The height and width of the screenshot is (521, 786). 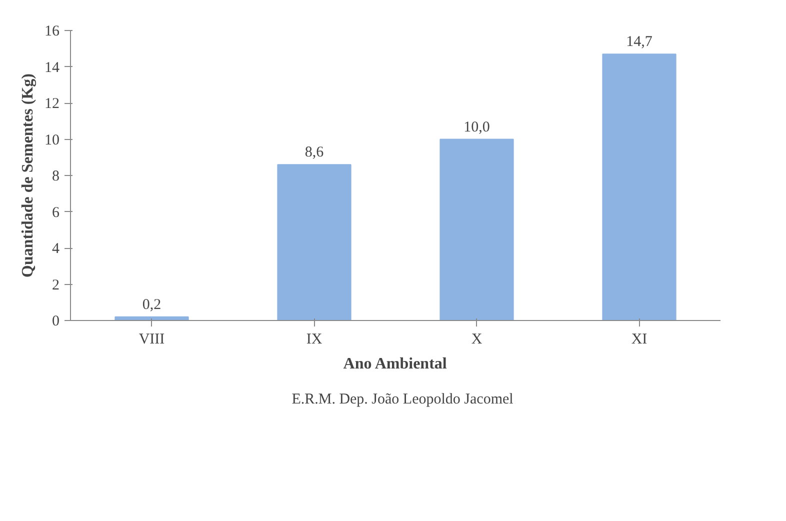 What do you see at coordinates (56, 249) in the screenshot?
I see `y-tick-label: 4` at bounding box center [56, 249].